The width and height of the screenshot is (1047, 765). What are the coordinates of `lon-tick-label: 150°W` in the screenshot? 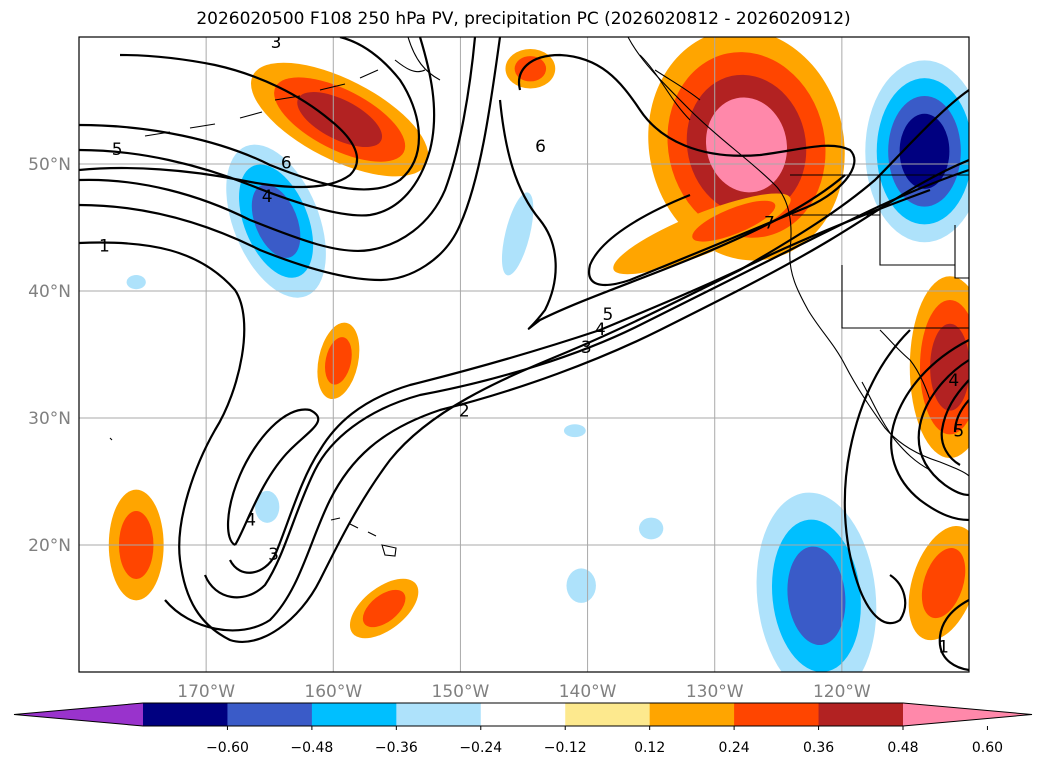 It's located at (461, 692).